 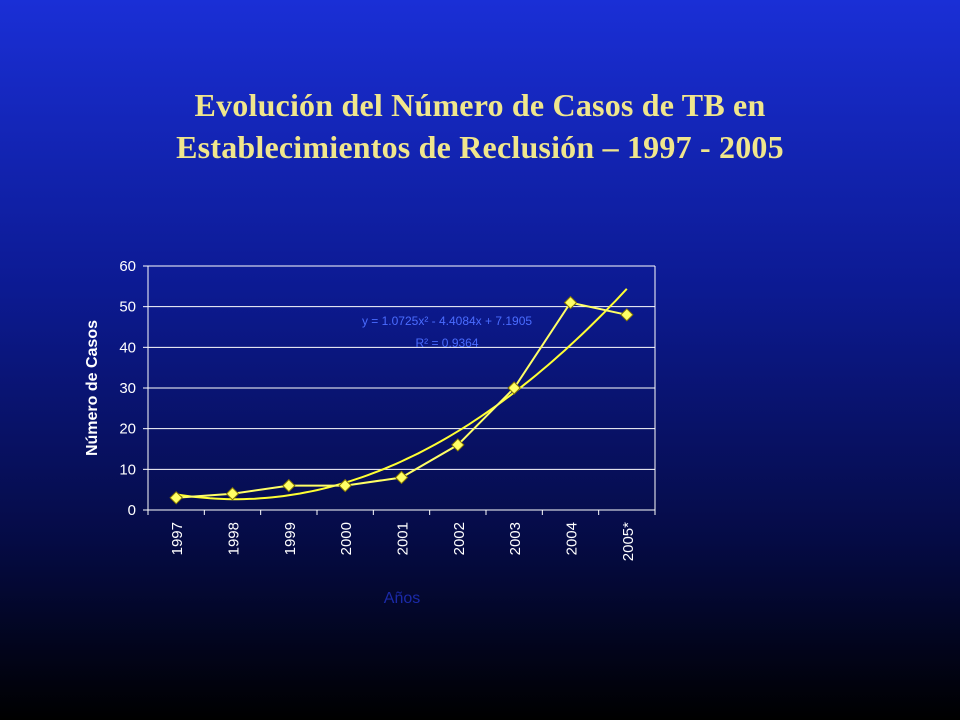 I want to click on y-tick-label: 20, so click(x=127, y=429).